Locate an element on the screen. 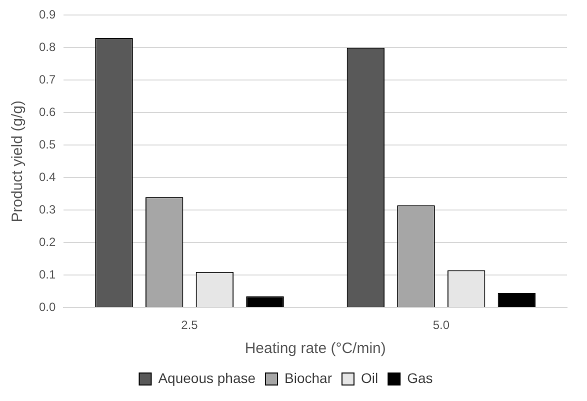 Image resolution: width=587 pixels, height=401 pixels. y-tick-label: 0.1 is located at coordinates (47, 274).